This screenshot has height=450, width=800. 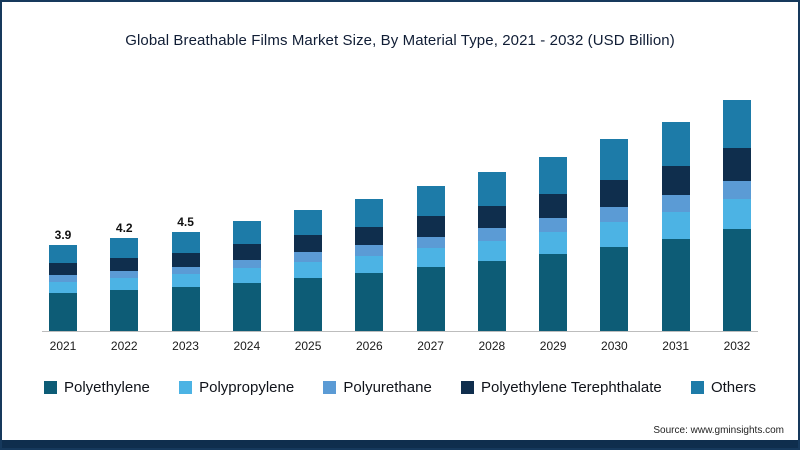 I want to click on bar-column-2026, so click(x=369, y=203).